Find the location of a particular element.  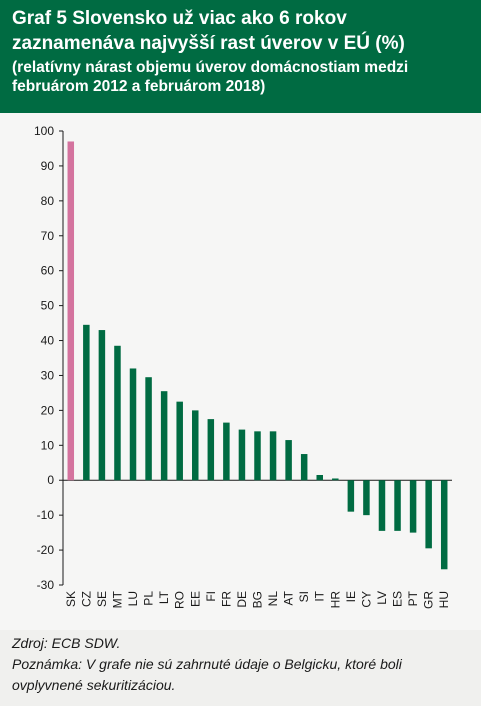

x-tick-label: DE is located at coordinates (242, 599).